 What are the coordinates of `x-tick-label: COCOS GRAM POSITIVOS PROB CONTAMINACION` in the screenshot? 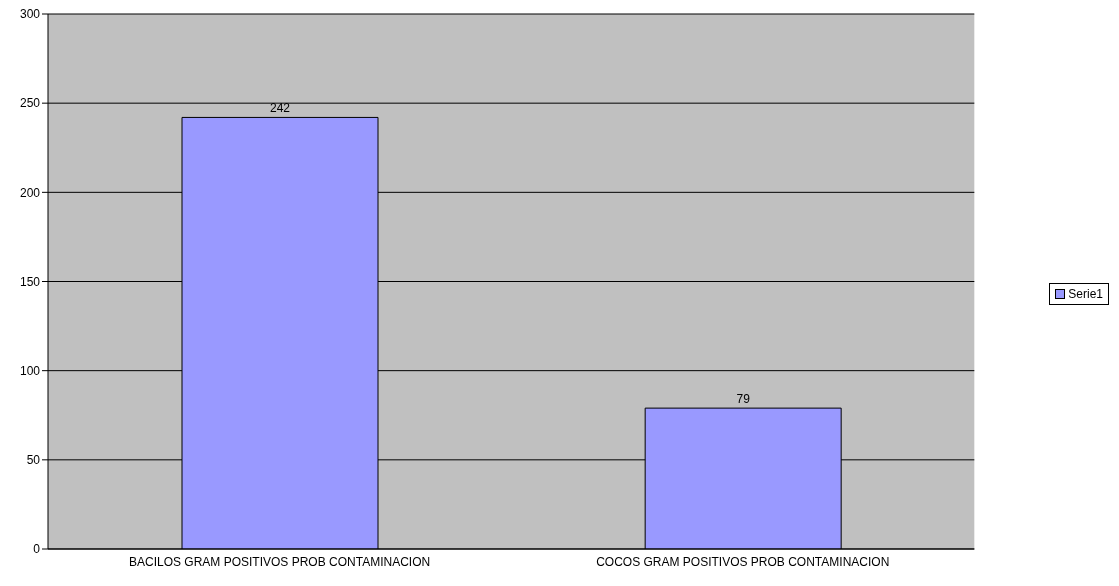 It's located at (743, 561).